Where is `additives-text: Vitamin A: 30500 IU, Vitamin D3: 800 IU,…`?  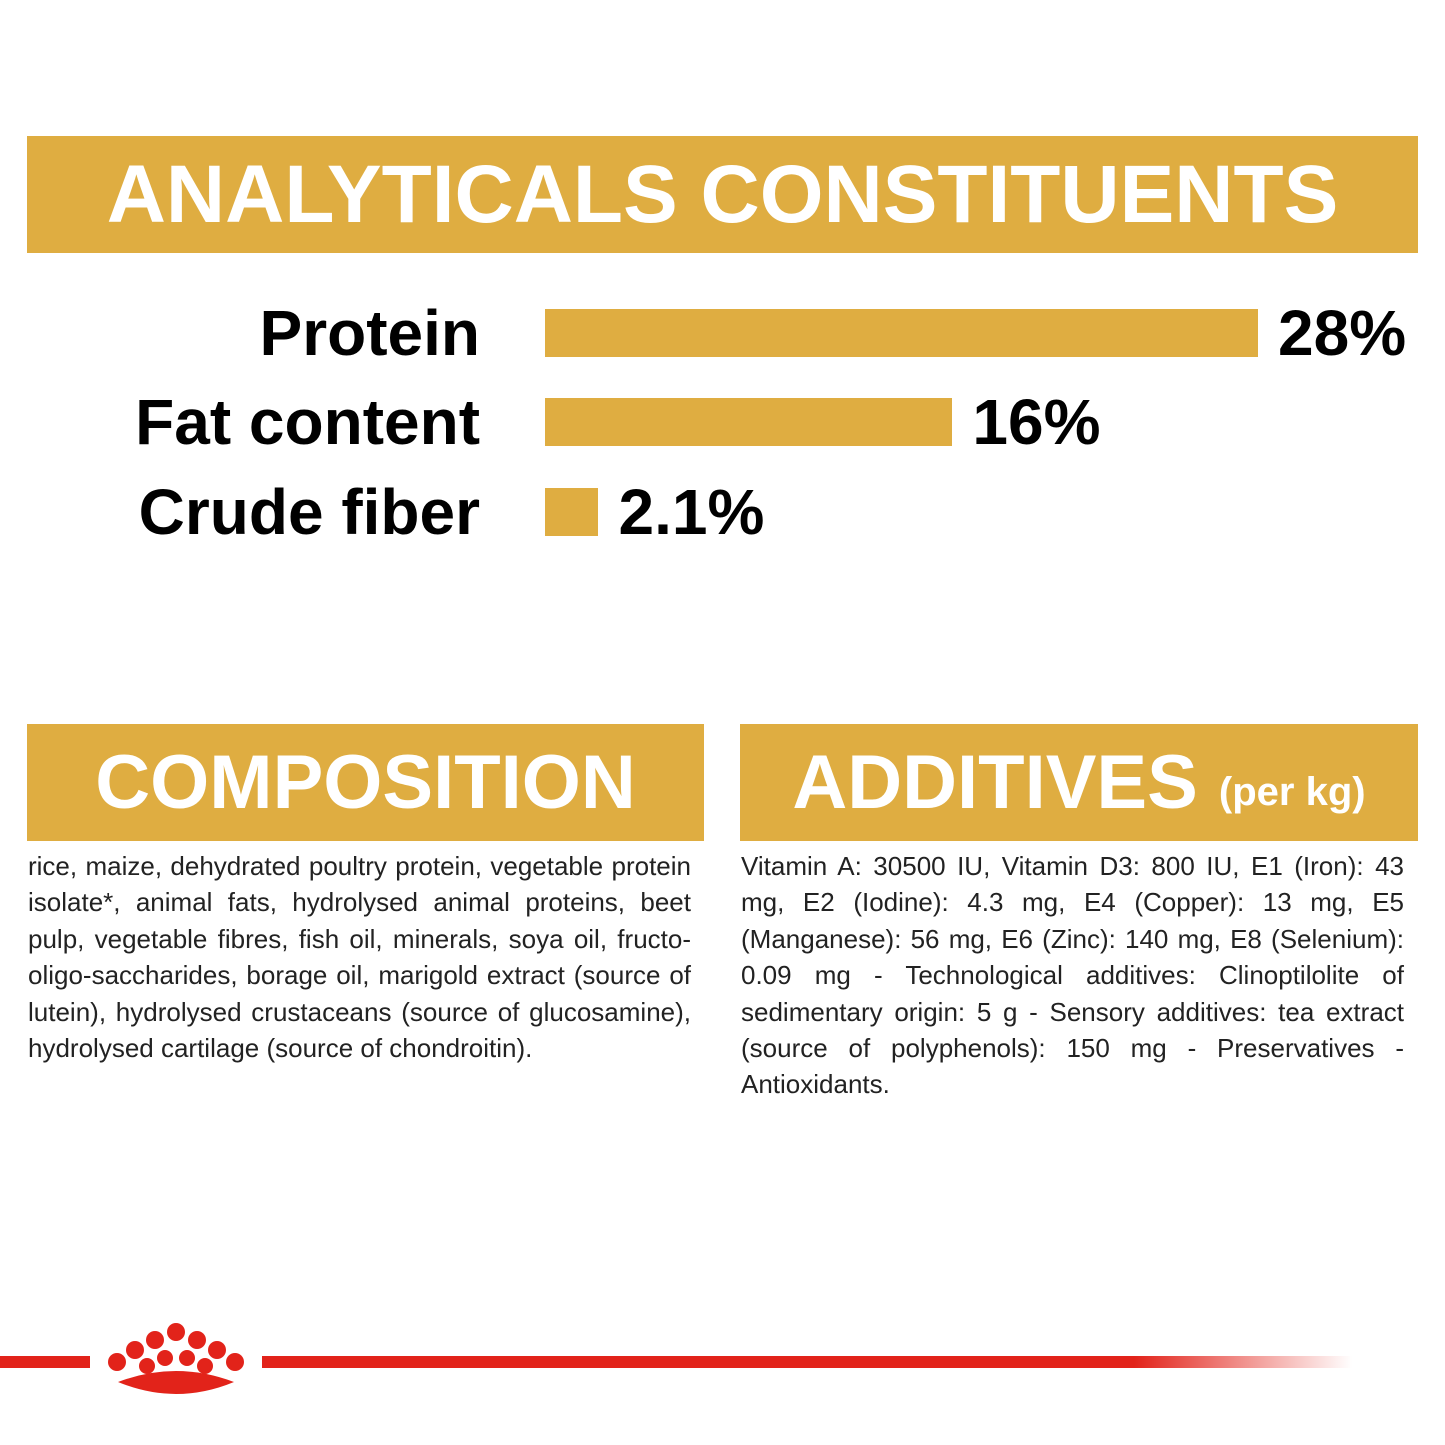
additives-text: Vitamin A: 30500 IU, Vitamin D3: 800 IU,… is located at coordinates (1072, 975).